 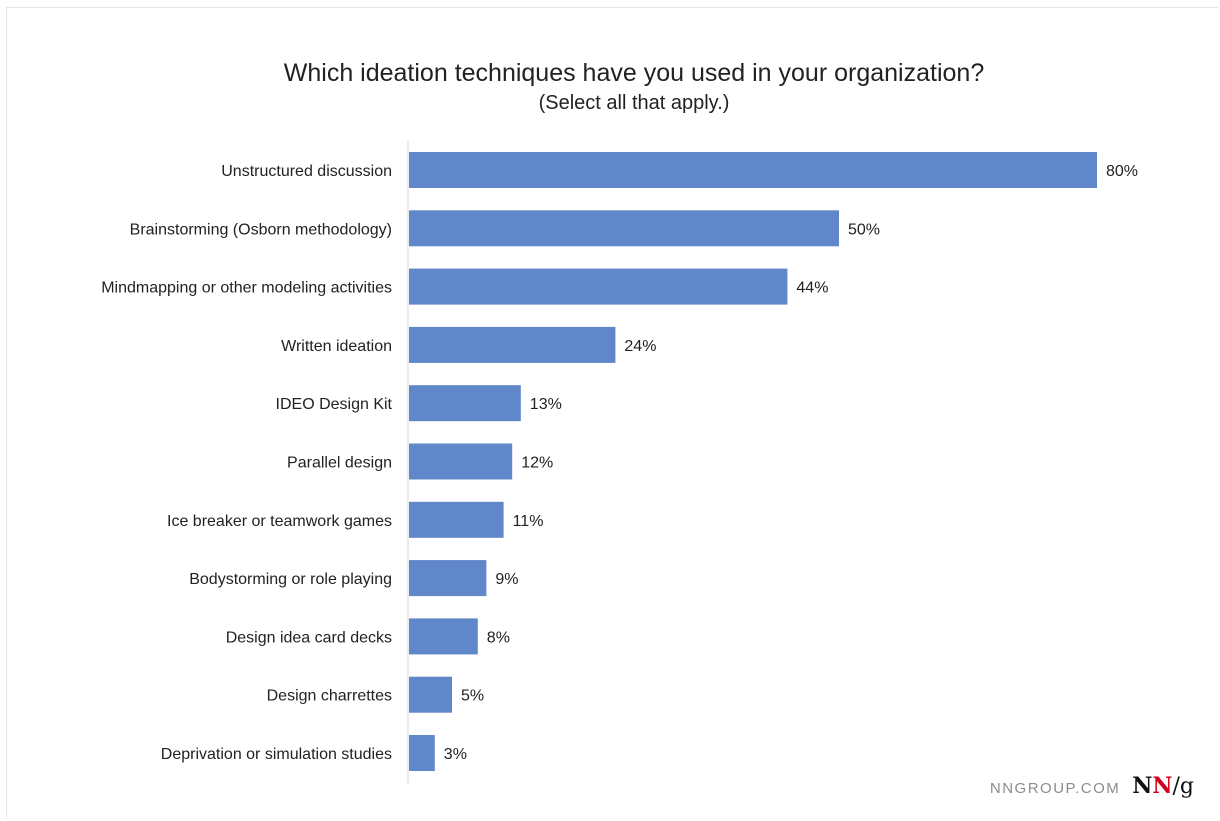 What do you see at coordinates (528, 521) in the screenshot?
I see `value-label: 11%` at bounding box center [528, 521].